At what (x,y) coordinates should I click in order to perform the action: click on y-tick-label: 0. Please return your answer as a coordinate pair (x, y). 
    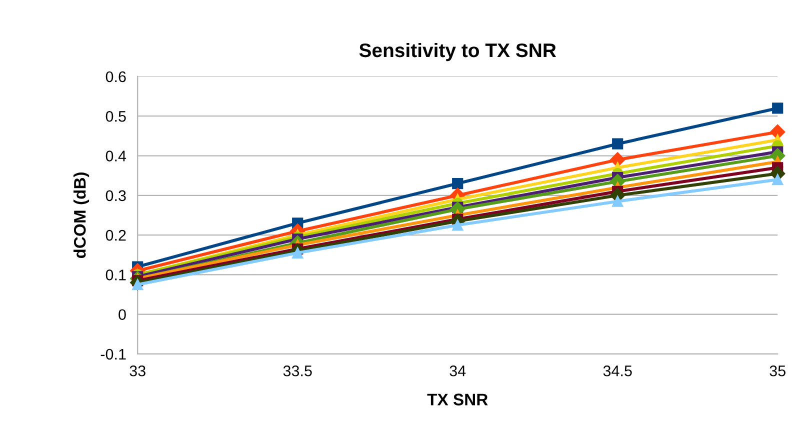
    Looking at the image, I should click on (122, 314).